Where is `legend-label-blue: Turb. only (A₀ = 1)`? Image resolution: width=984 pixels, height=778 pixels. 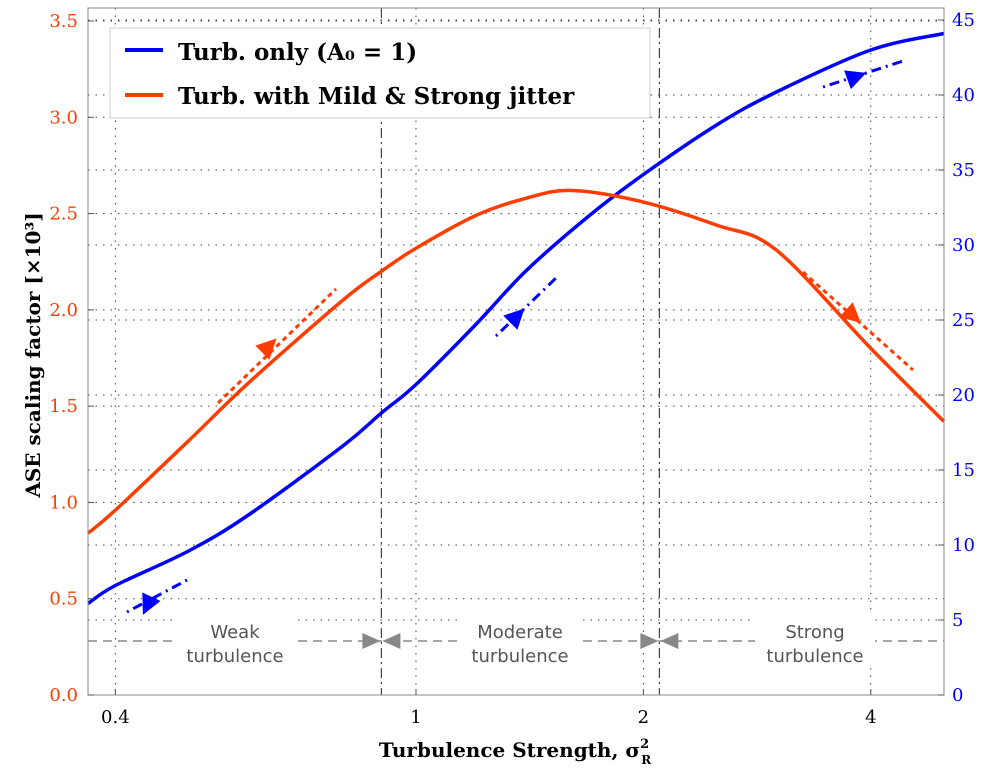
legend-label-blue: Turb. only (A₀ = 1) is located at coordinates (297, 52).